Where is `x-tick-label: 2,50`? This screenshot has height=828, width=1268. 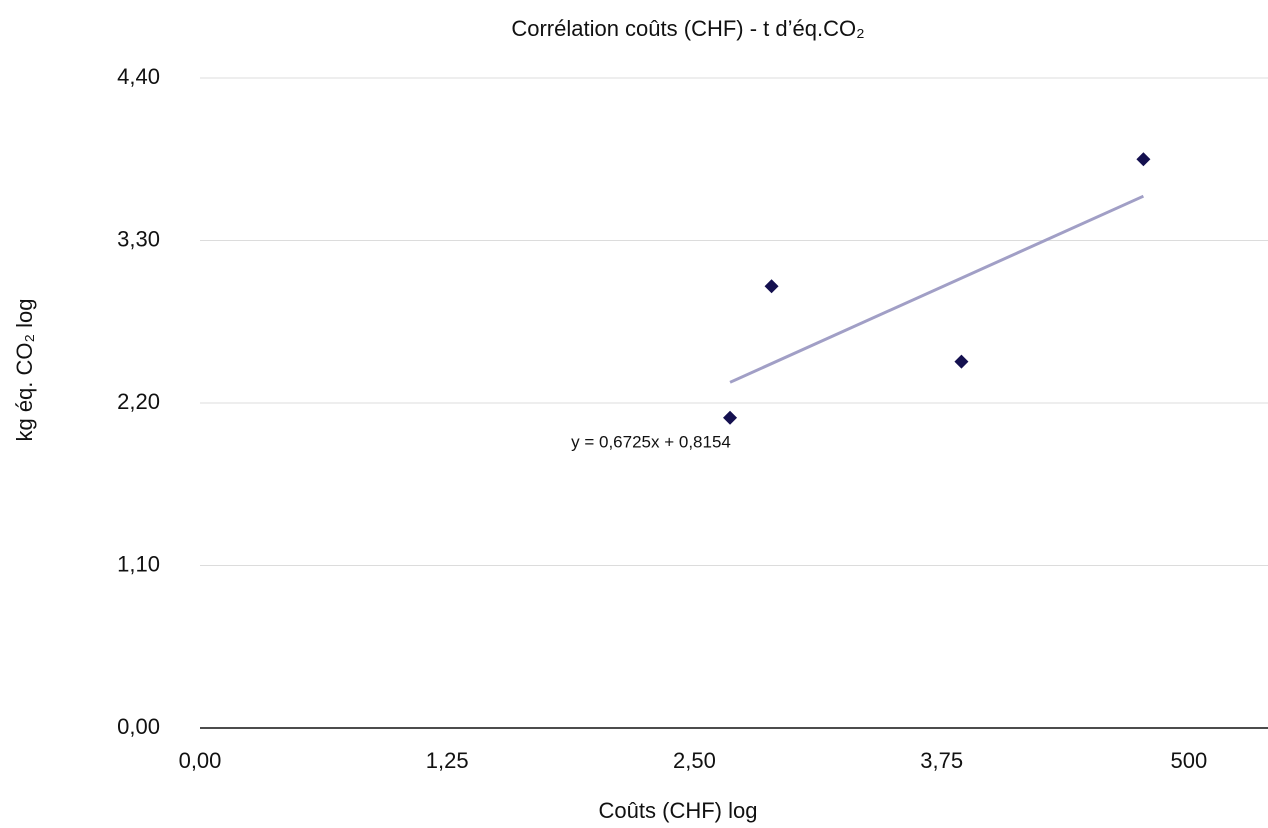
x-tick-label: 2,50 is located at coordinates (694, 760).